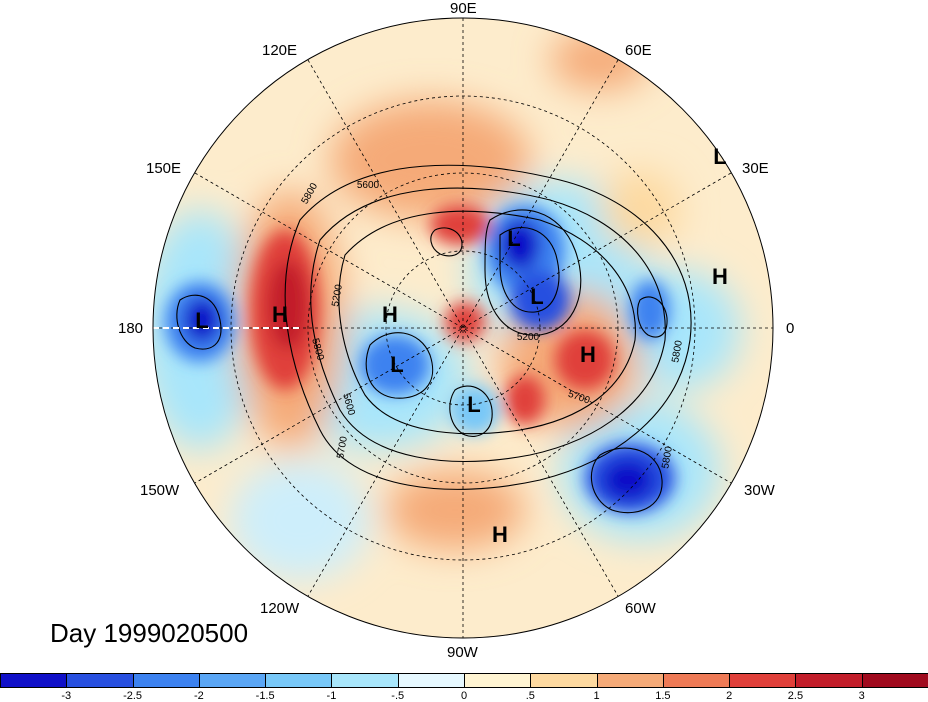 The height and width of the screenshot is (702, 928). I want to click on longitude-label: 30E, so click(755, 168).